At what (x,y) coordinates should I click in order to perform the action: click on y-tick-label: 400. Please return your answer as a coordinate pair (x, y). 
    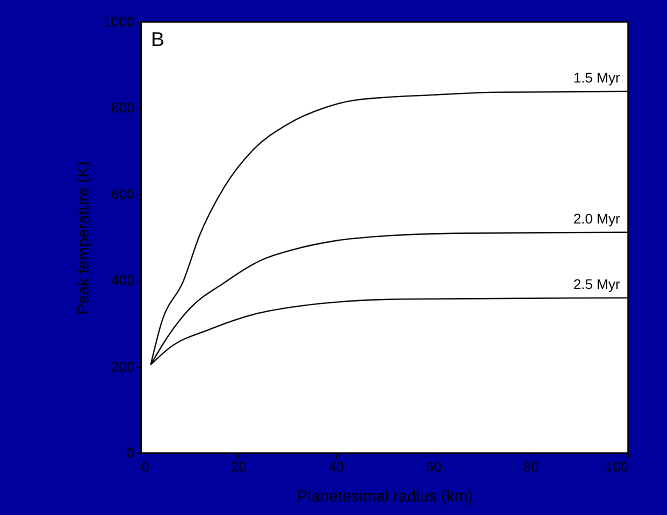
    Looking at the image, I should click on (123, 280).